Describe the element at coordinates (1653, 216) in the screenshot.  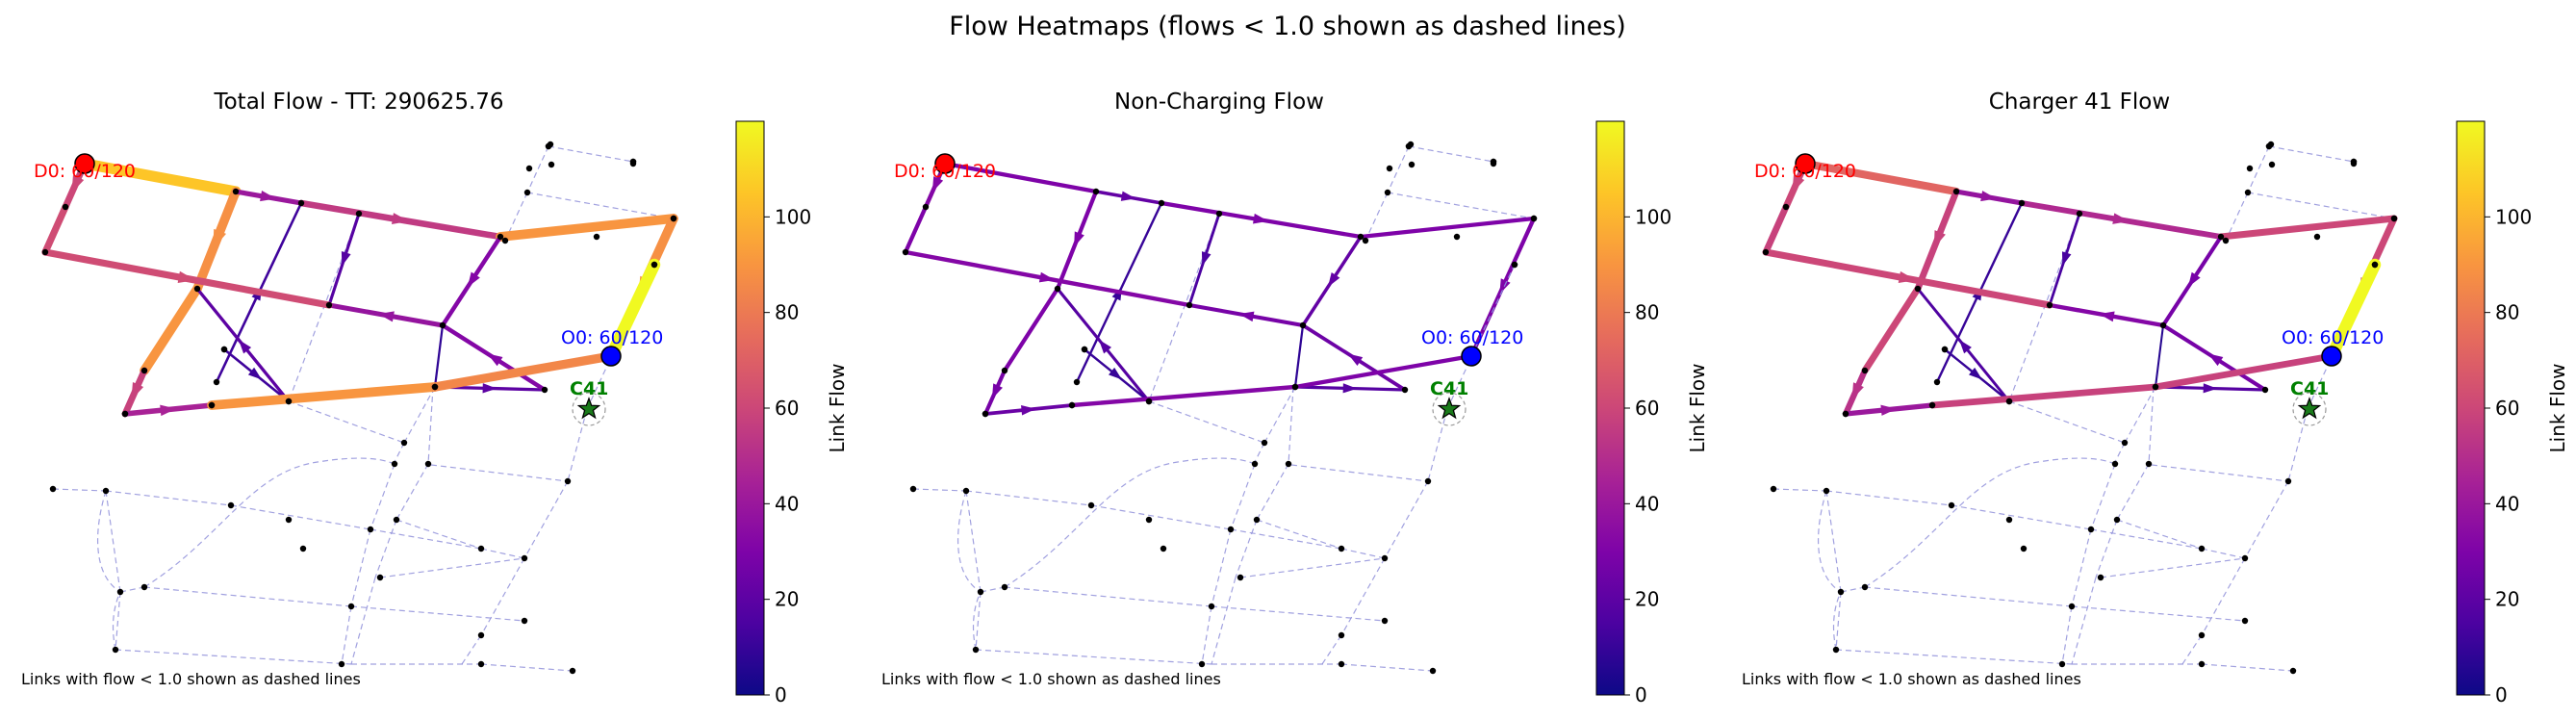
I see `colorbar-tick-label: 100` at that location.